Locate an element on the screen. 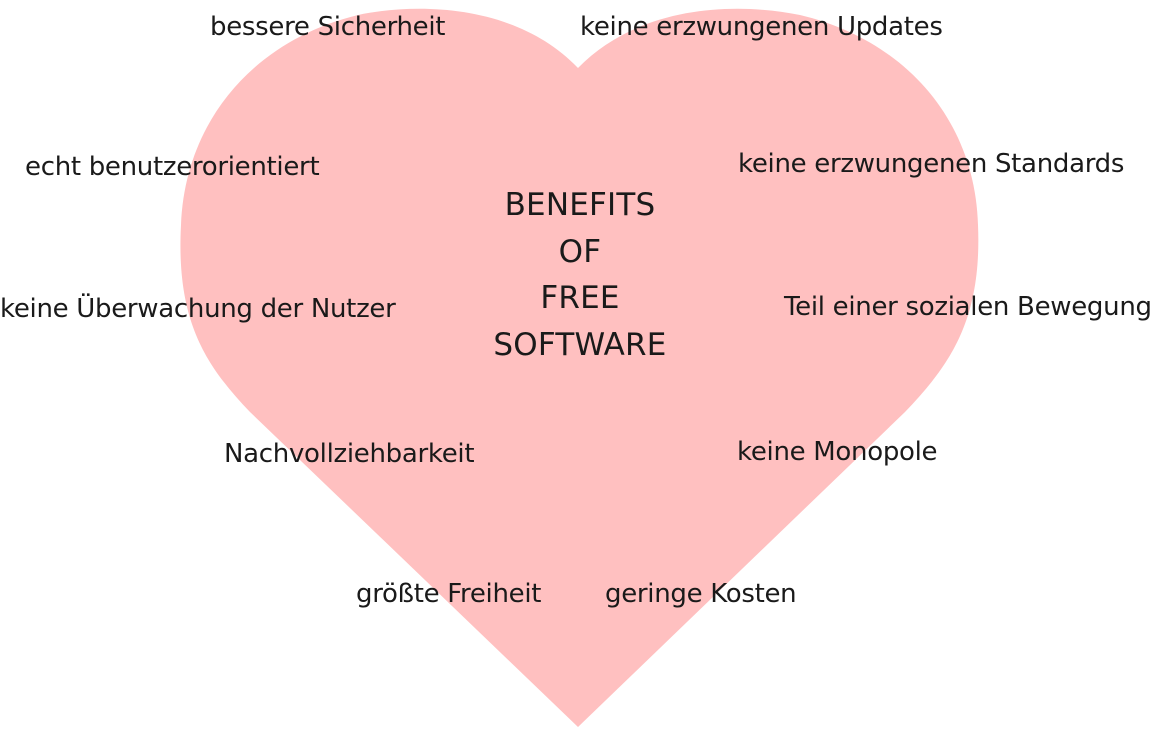 The width and height of the screenshot is (1159, 729). title-line-4: SOFTWARE is located at coordinates (580, 344).